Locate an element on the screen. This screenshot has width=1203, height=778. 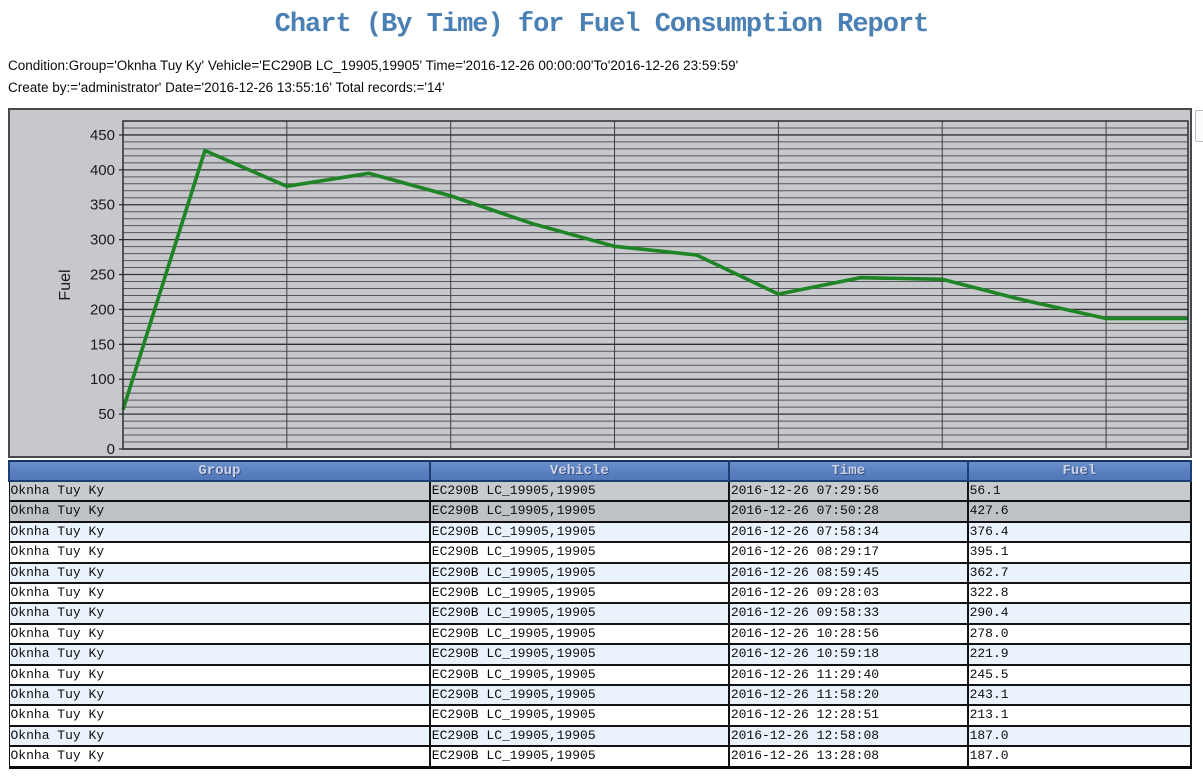
cell-time: 2016-12-26 10:59:18 is located at coordinates (848, 654).